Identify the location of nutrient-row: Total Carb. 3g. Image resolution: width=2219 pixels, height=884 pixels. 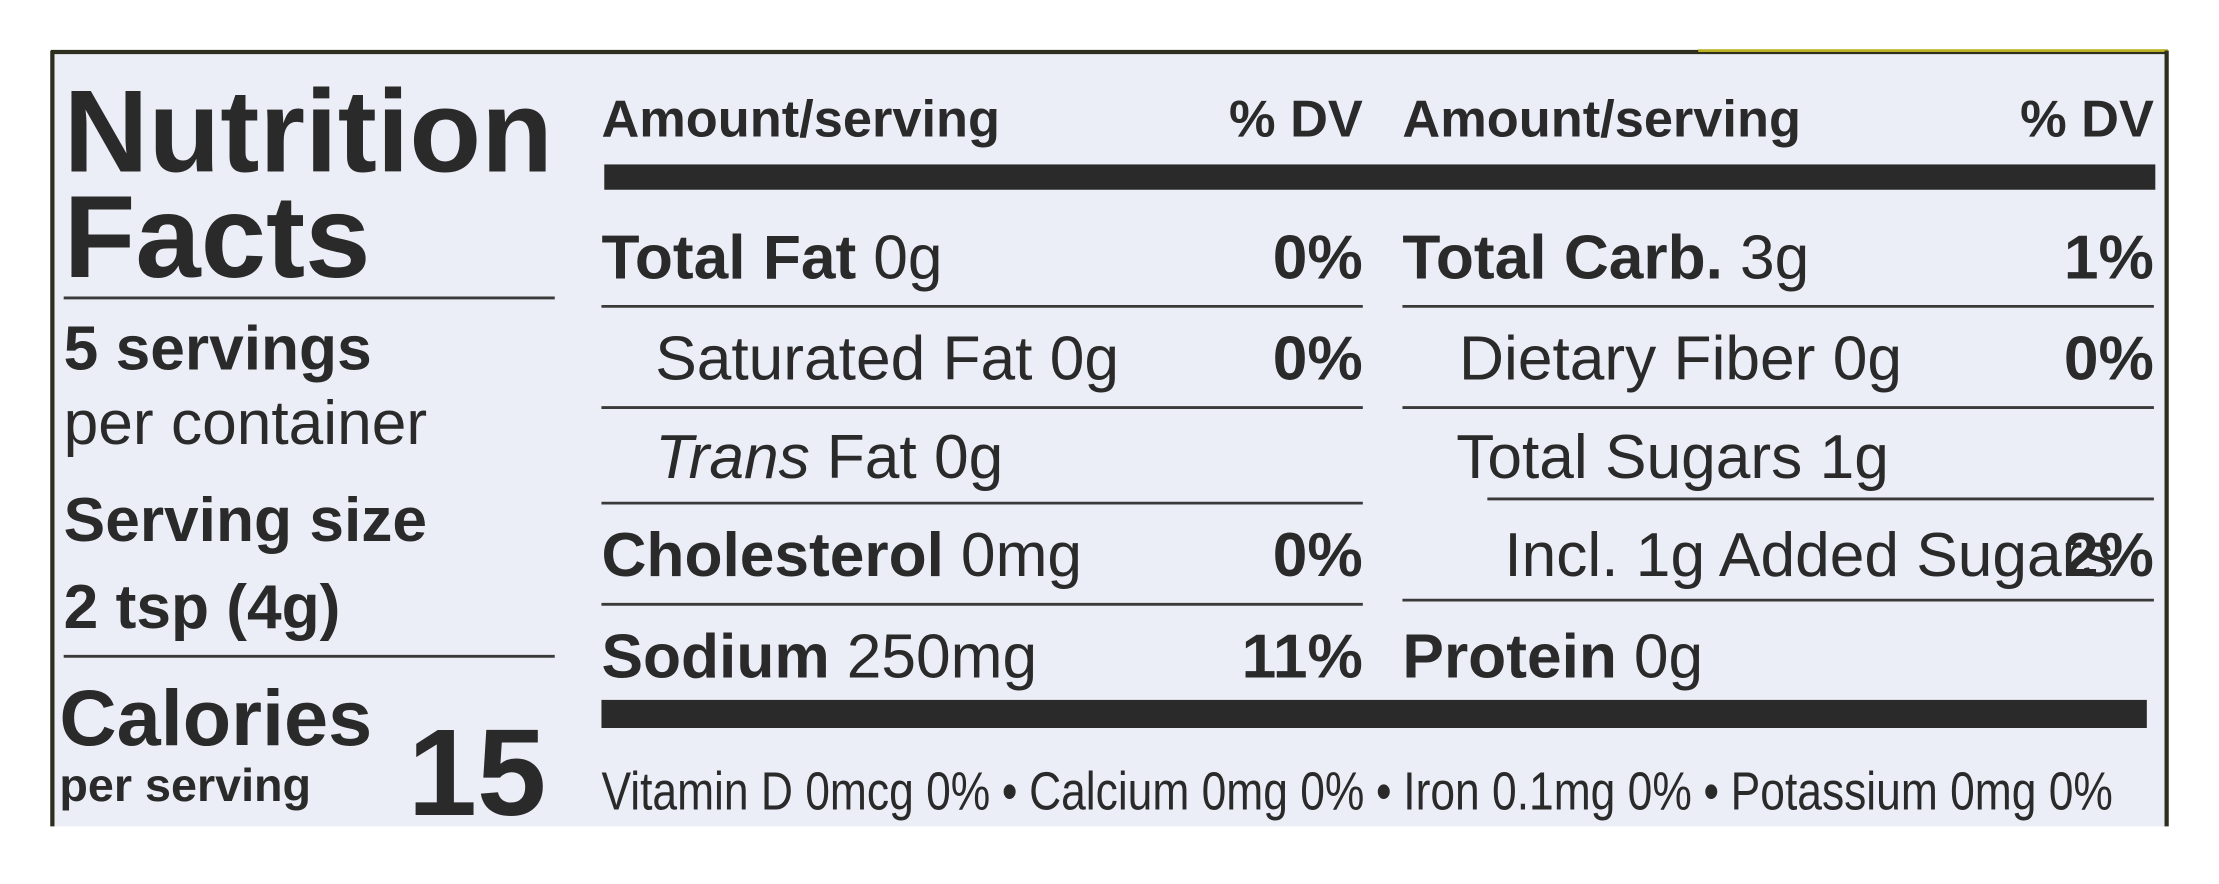
(1605, 257).